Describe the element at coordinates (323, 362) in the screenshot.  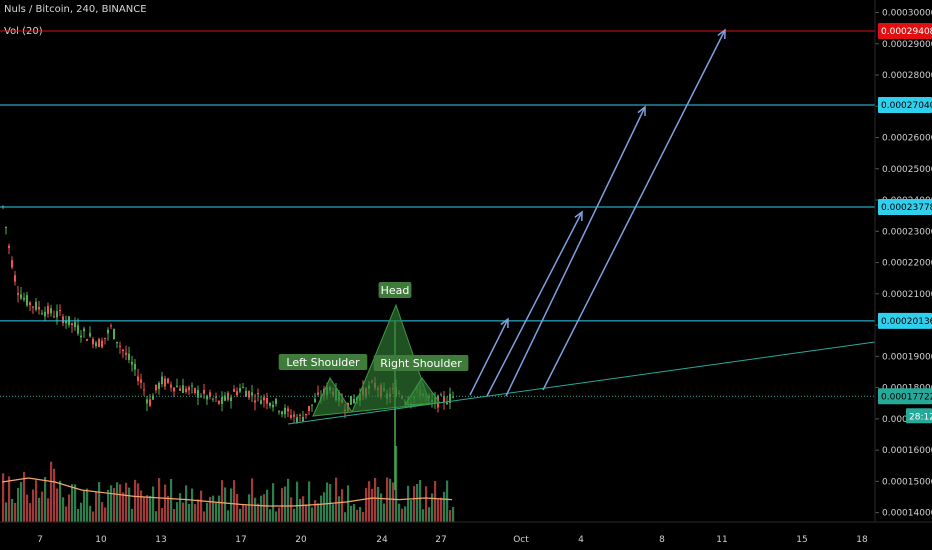
I see `left-shoulder-label-text: Left Shoulder` at that location.